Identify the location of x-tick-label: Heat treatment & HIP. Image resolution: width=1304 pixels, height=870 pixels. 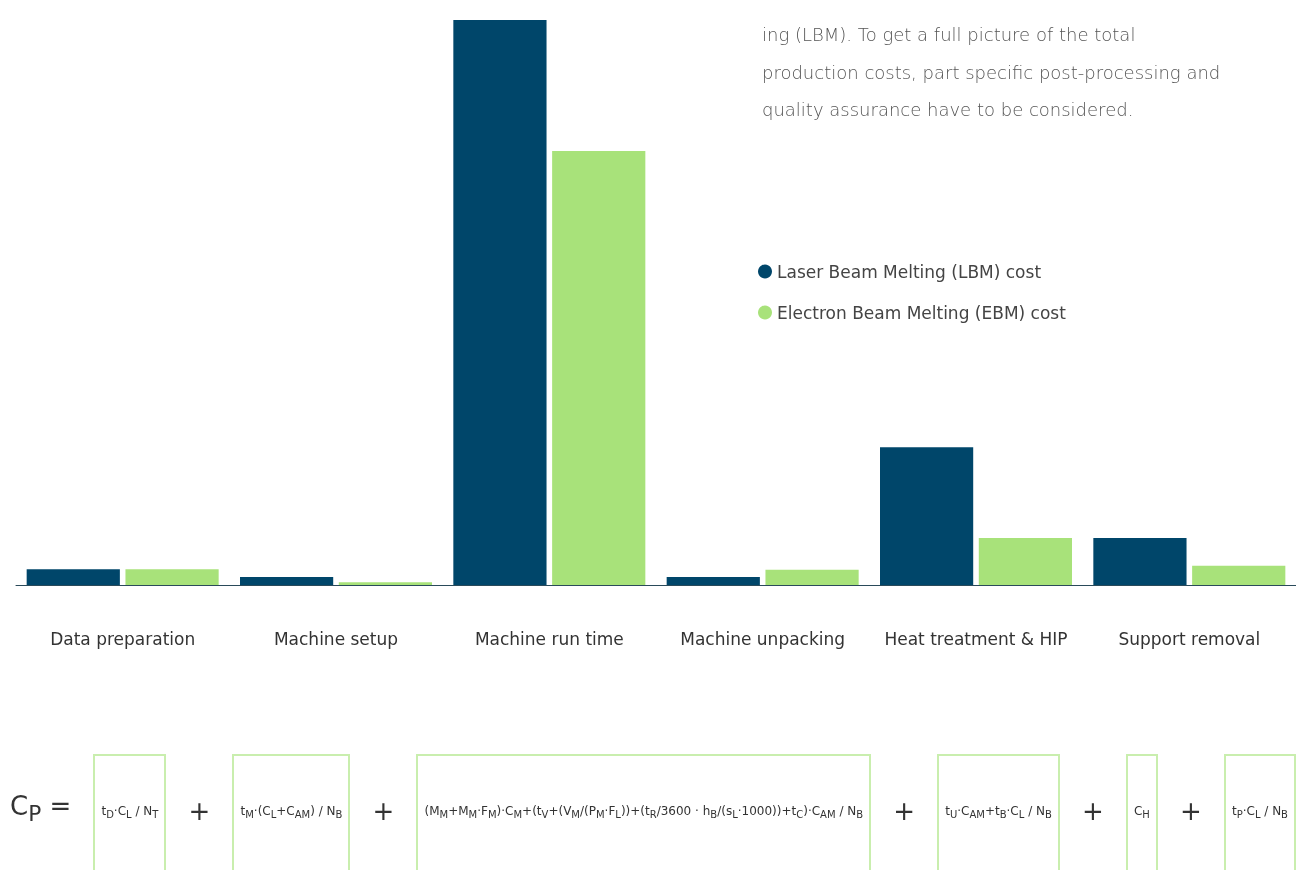
(976, 638).